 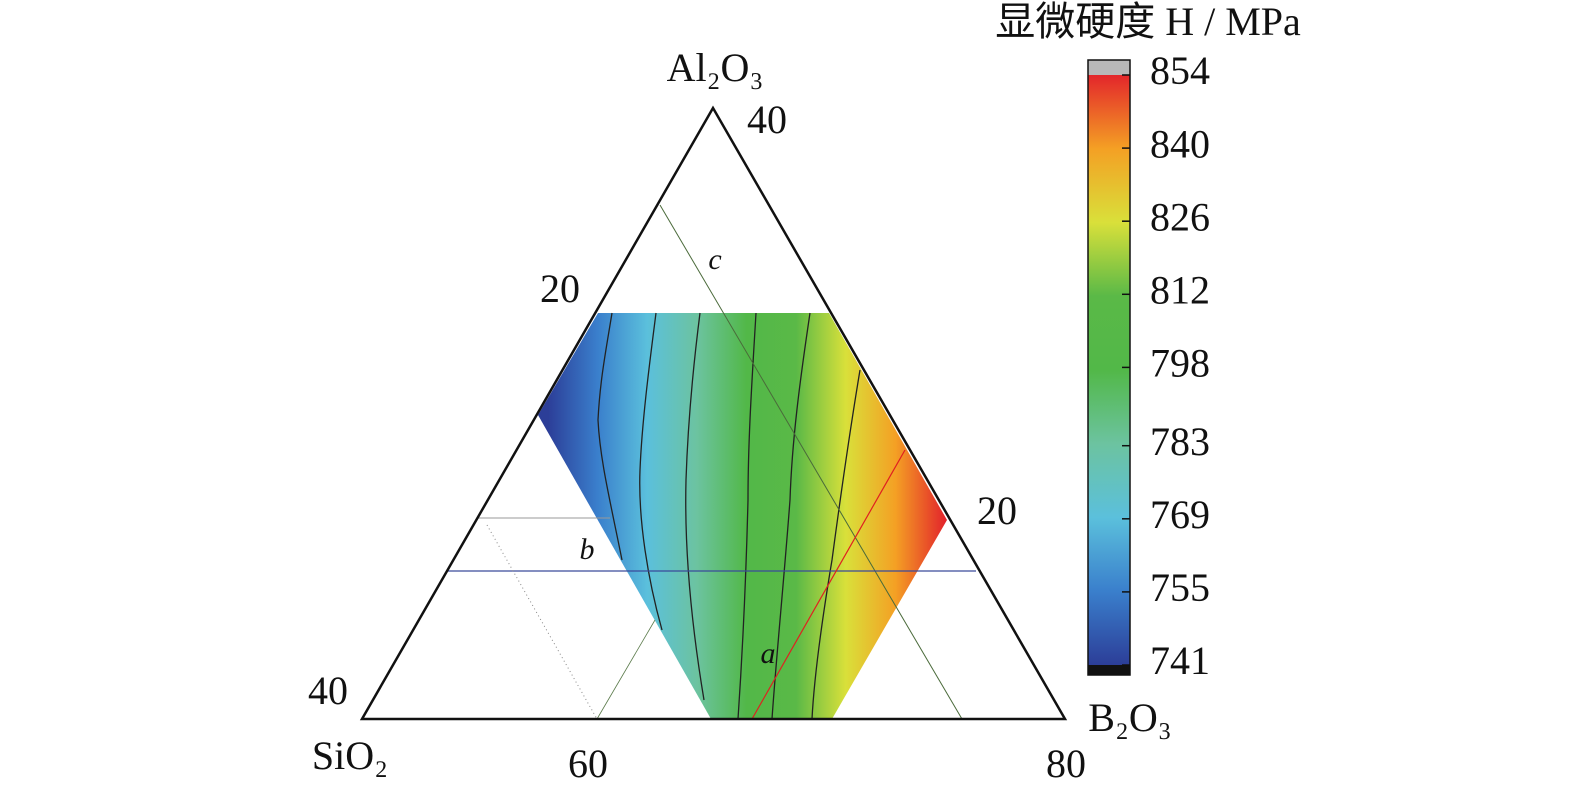 What do you see at coordinates (1109, 670) in the screenshot?
I see `colorbar-under` at bounding box center [1109, 670].